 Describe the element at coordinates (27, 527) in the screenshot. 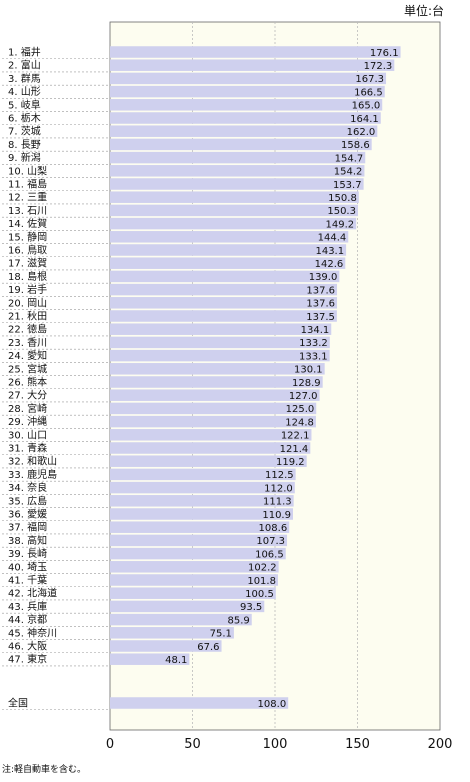

I see `category-label: 37. 福岡` at that location.